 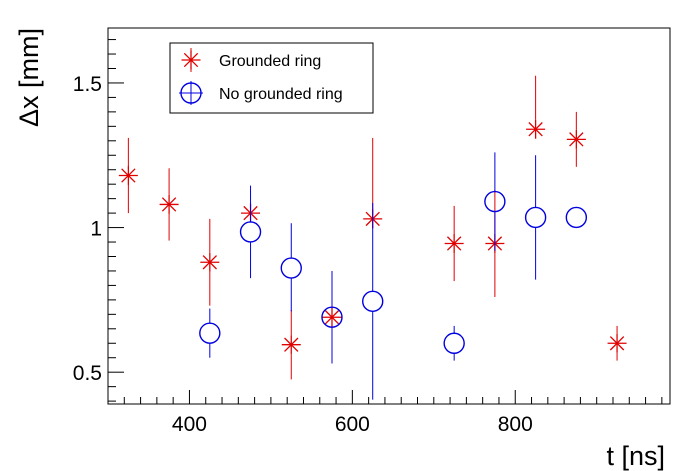 I want to click on legend-label: No grounded ring, so click(x=281, y=94).